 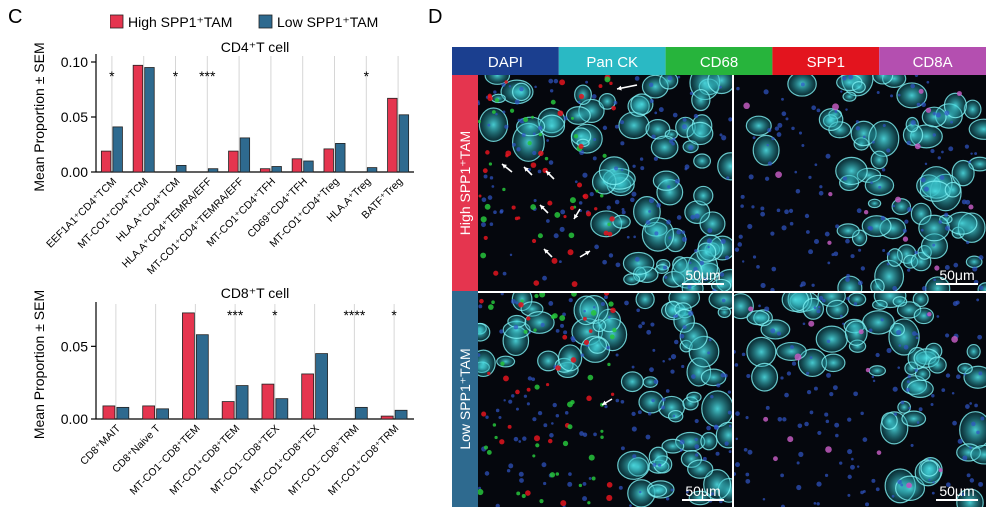 I want to click on row-label: High SPP1⁺TAM, so click(x=465, y=183).